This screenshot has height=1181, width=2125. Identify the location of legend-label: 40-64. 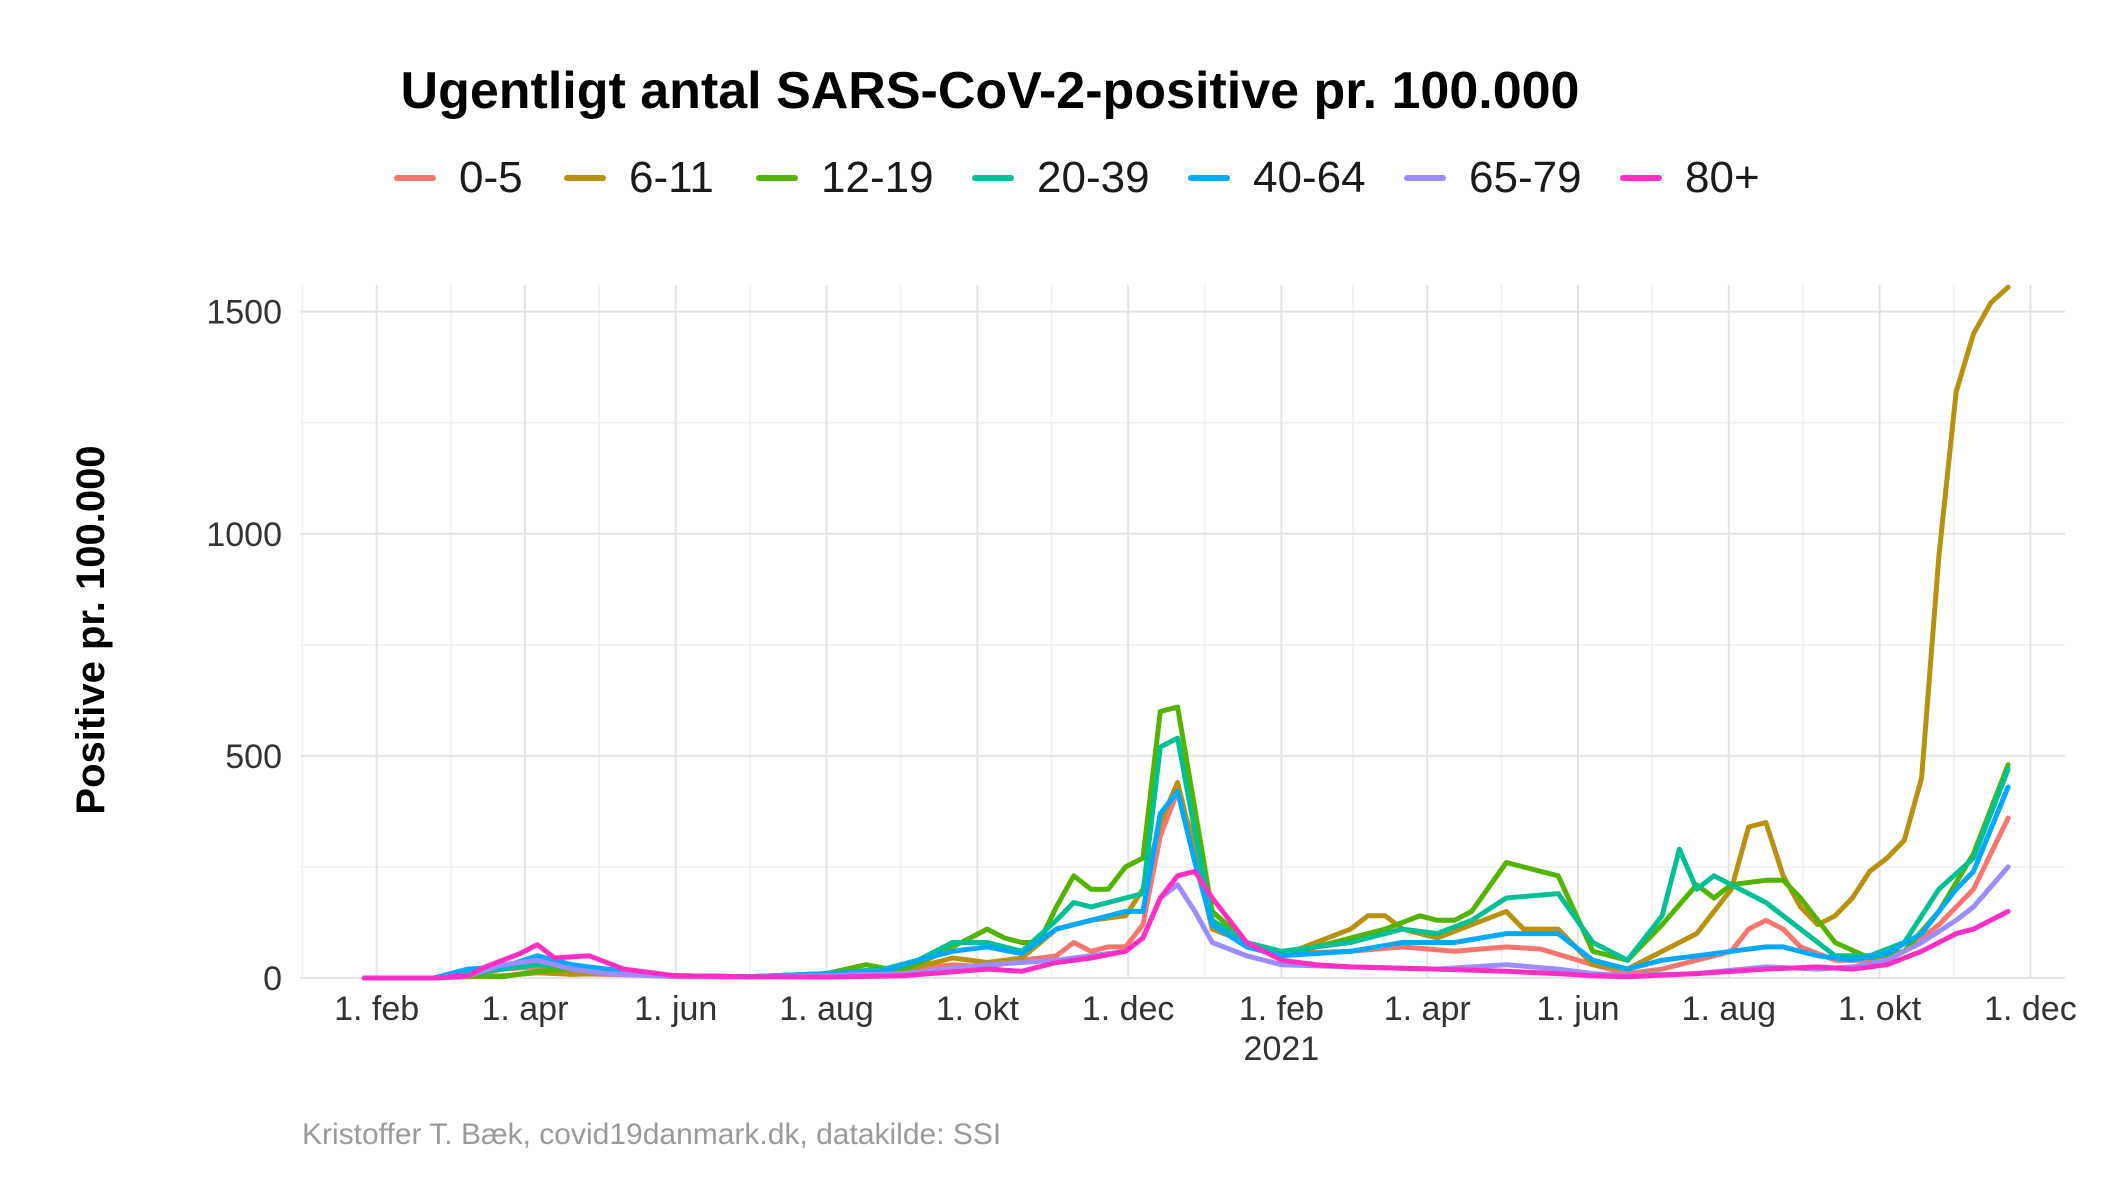
(1309, 177).